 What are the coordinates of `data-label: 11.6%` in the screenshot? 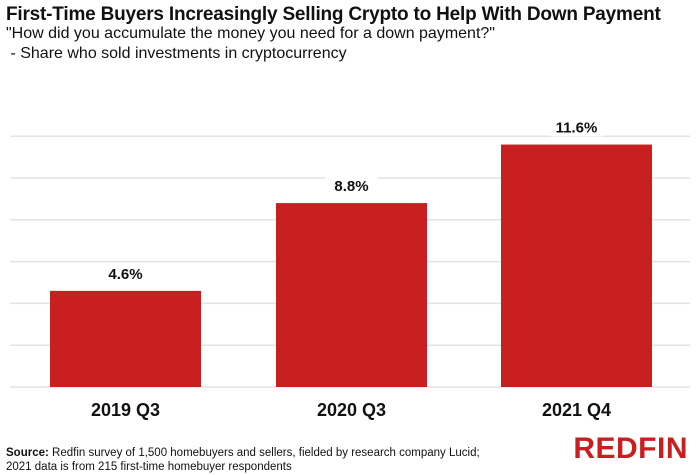 It's located at (577, 128).